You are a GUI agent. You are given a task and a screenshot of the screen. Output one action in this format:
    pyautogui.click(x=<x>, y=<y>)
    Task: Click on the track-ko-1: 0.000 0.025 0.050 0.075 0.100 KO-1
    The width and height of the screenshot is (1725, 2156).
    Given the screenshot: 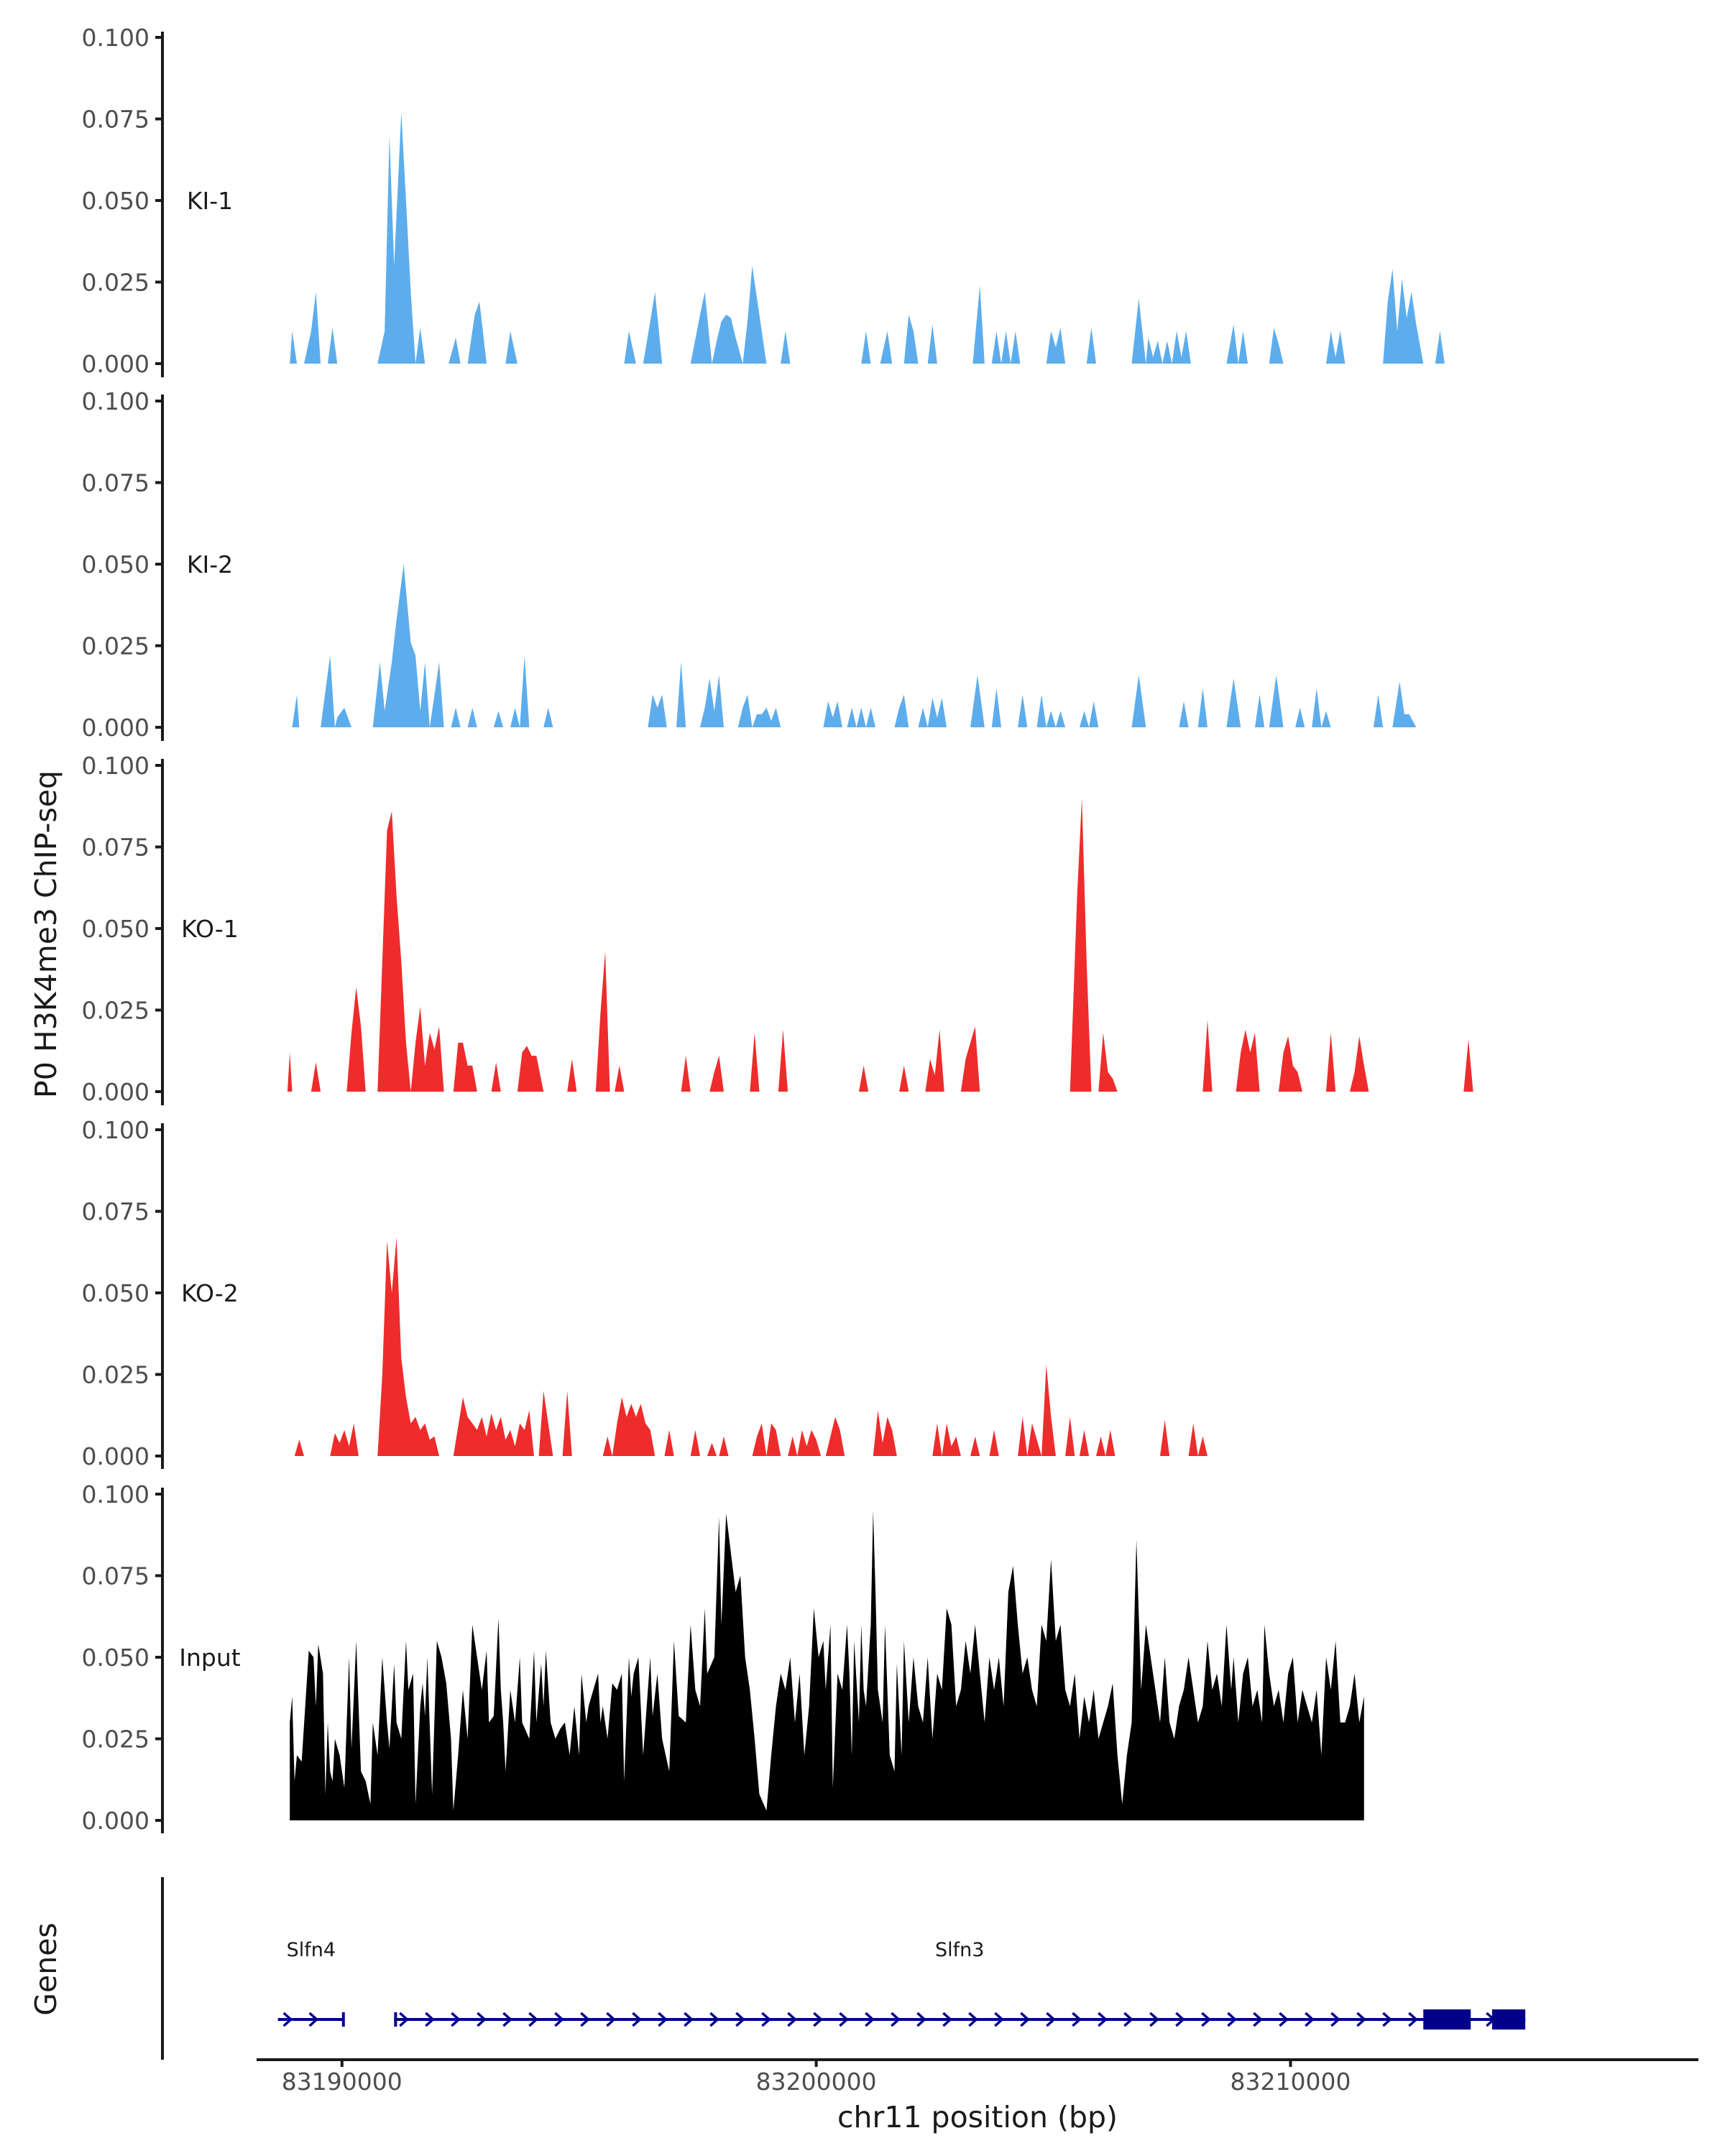 What is the action you would take?
    pyautogui.click(x=777, y=929)
    